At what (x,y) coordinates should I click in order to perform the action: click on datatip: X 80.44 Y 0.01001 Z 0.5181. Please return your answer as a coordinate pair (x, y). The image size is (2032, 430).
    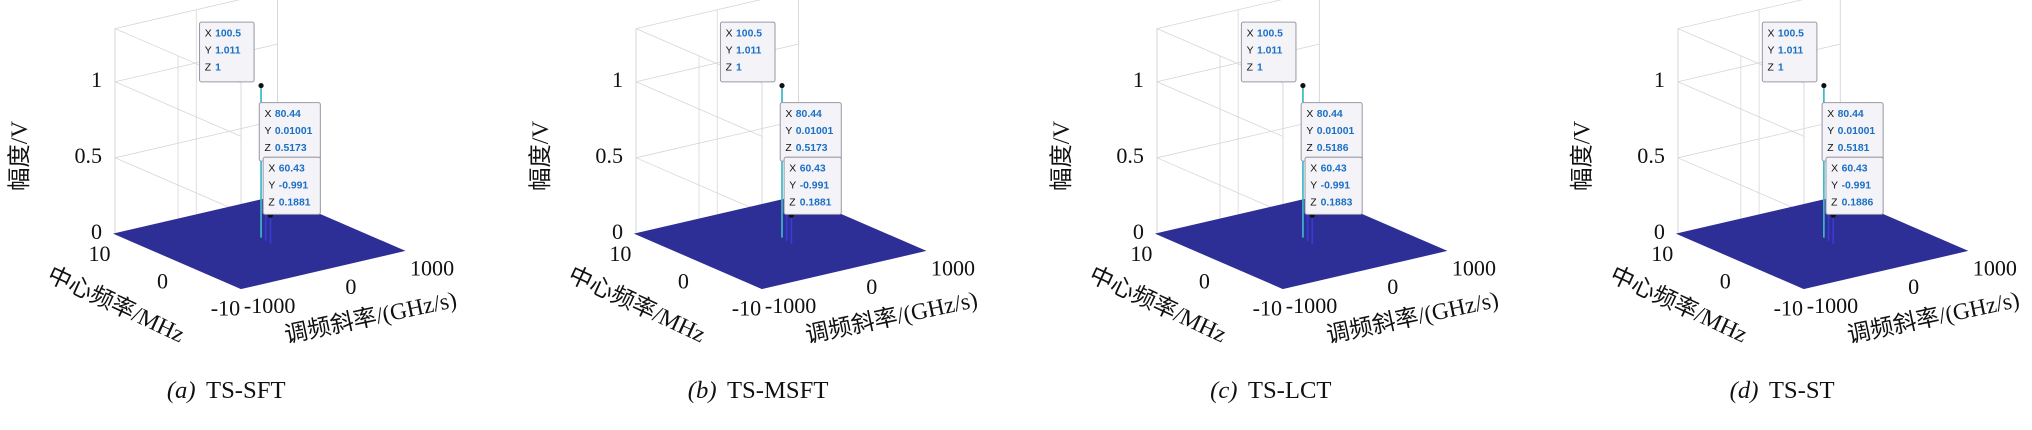
    Looking at the image, I should click on (1852, 132).